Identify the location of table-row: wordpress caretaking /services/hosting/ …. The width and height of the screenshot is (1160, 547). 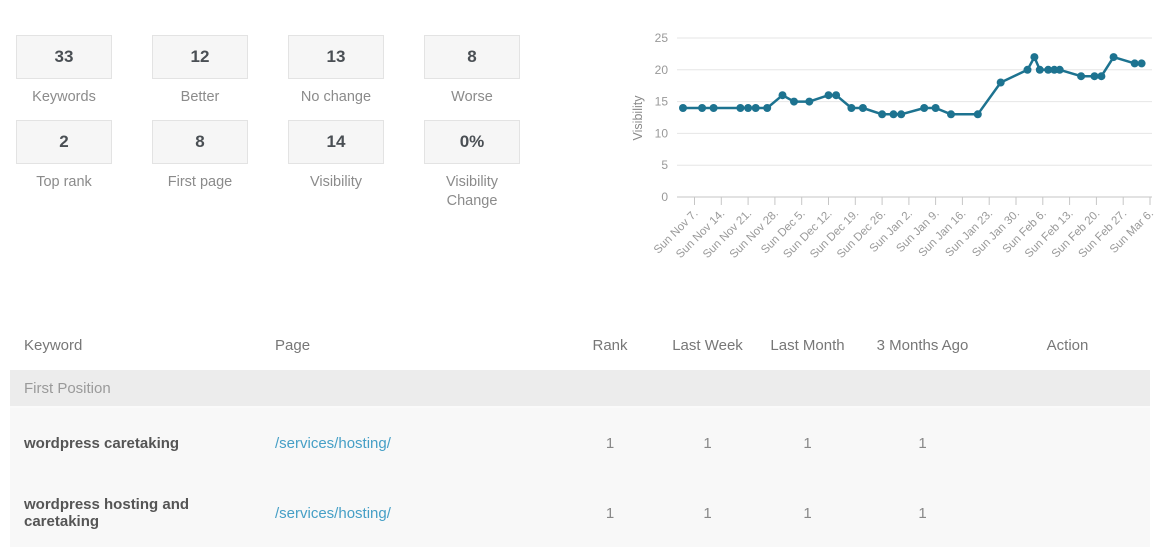
(580, 443).